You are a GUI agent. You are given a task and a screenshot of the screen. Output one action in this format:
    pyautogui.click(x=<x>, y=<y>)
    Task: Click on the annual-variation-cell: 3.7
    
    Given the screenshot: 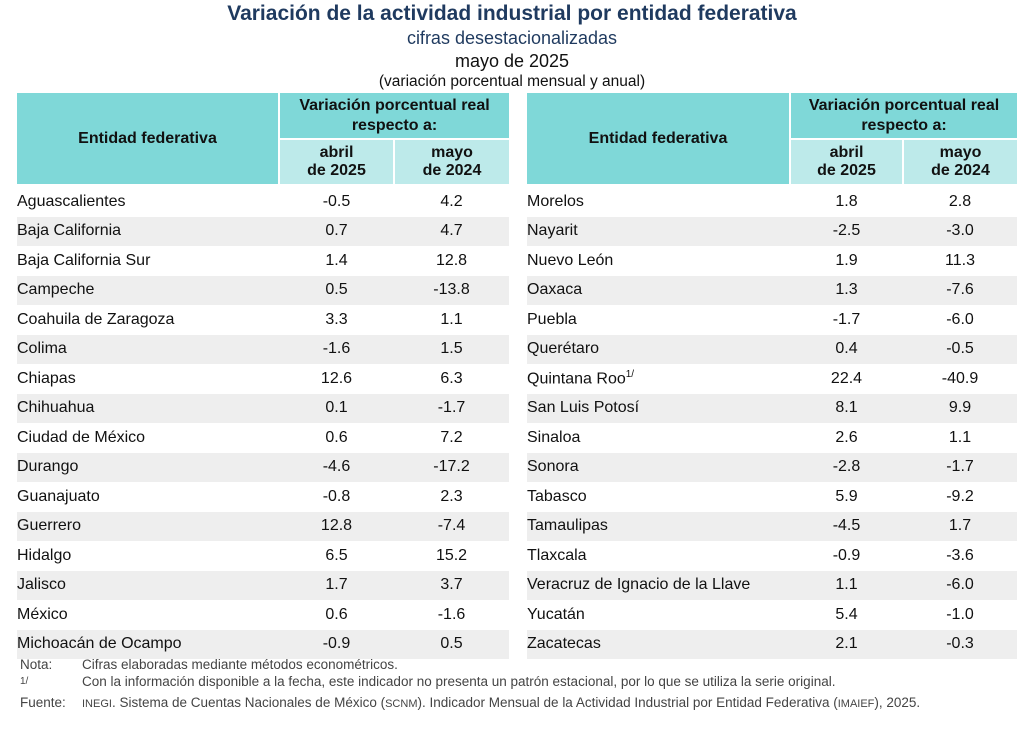 What is the action you would take?
    pyautogui.click(x=452, y=585)
    